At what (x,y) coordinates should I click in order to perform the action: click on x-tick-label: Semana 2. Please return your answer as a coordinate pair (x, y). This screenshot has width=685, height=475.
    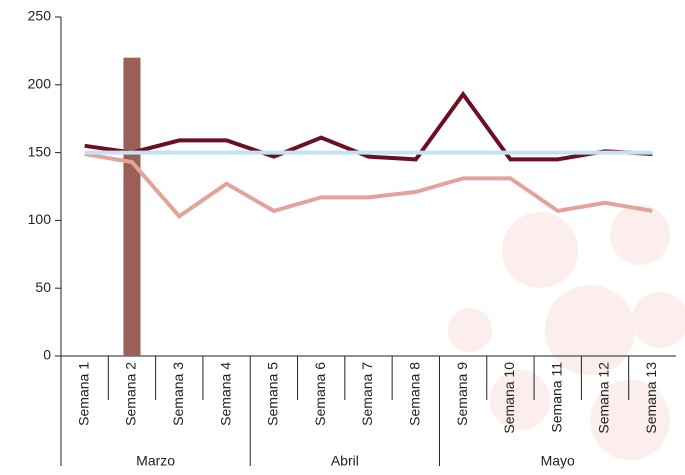
    Looking at the image, I should click on (131, 394).